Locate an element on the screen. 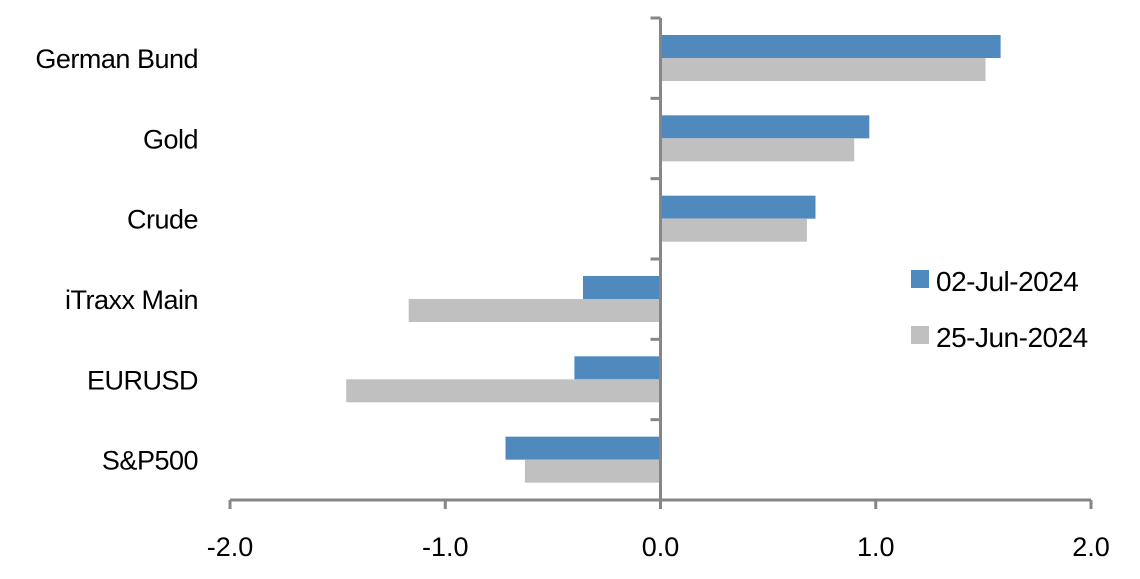  category-label: EURUSD is located at coordinates (142, 380).